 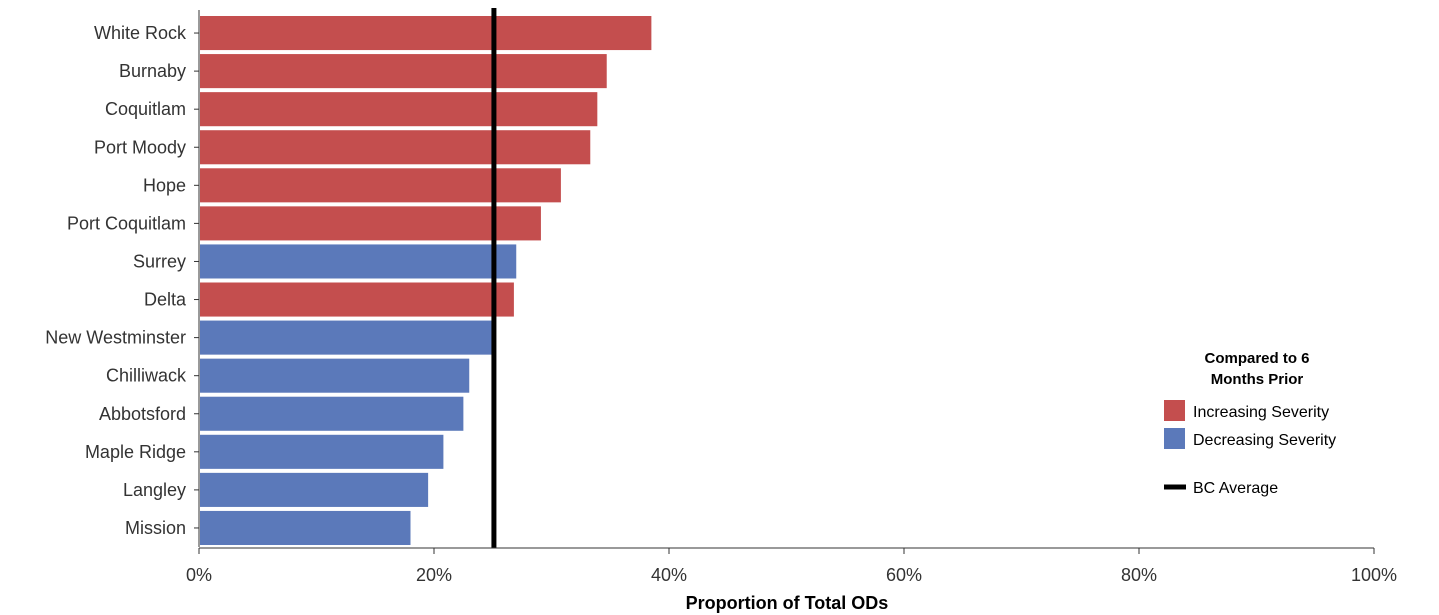 What do you see at coordinates (335, 375) in the screenshot?
I see `bar-chilliwack` at bounding box center [335, 375].